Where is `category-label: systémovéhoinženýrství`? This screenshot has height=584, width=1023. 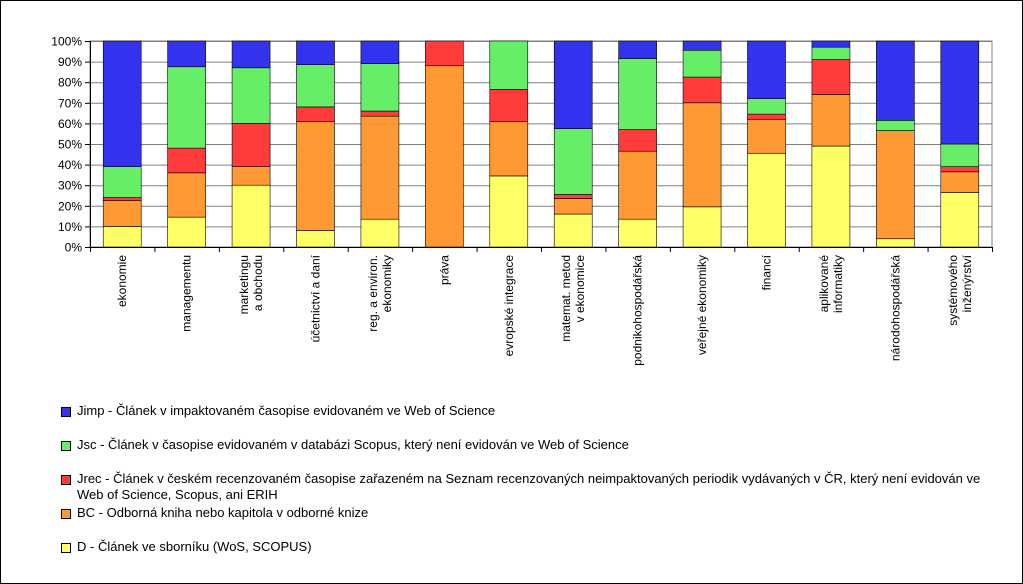
category-label: systémovéhoinženýrství is located at coordinates (960, 289).